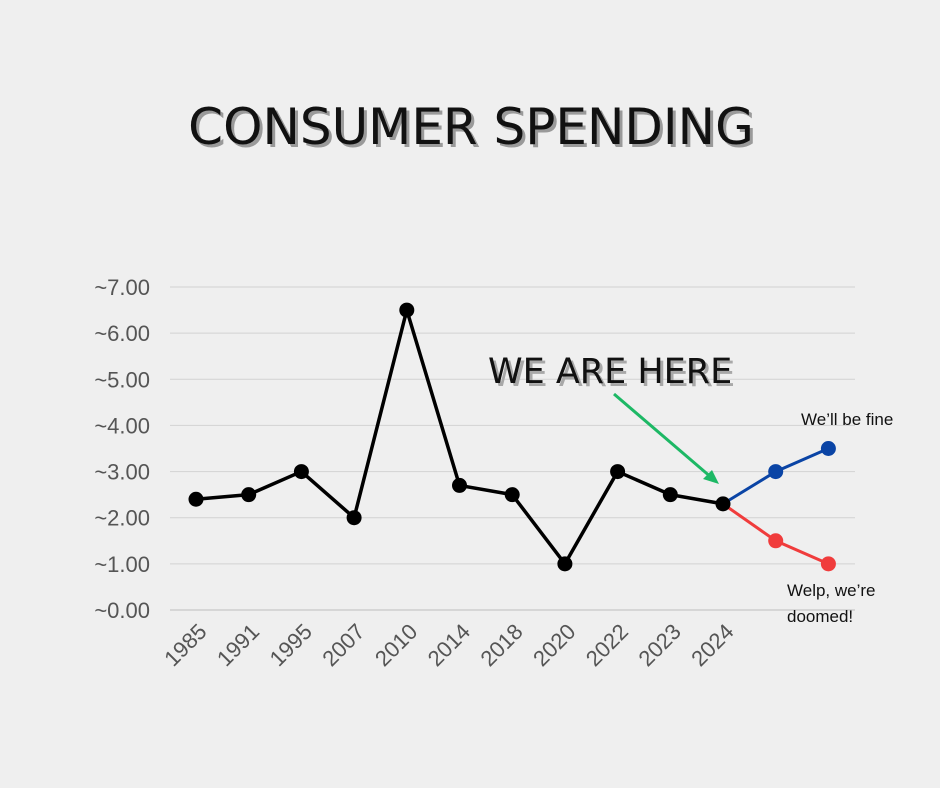  Describe the element at coordinates (291, 645) in the screenshot. I see `x-tick-label: 1995` at that location.